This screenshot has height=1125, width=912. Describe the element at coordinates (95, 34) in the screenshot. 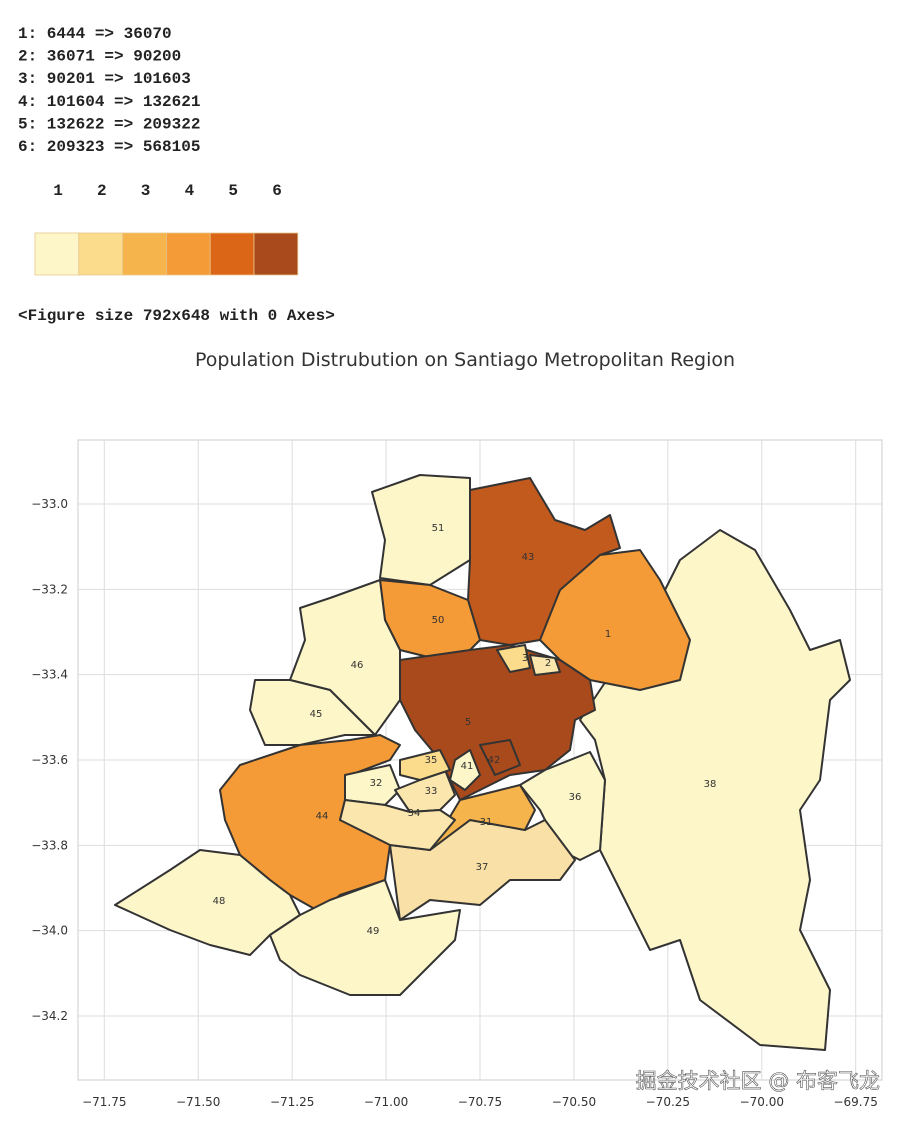

I see `output-line: 1: 6444 => 36070` at that location.